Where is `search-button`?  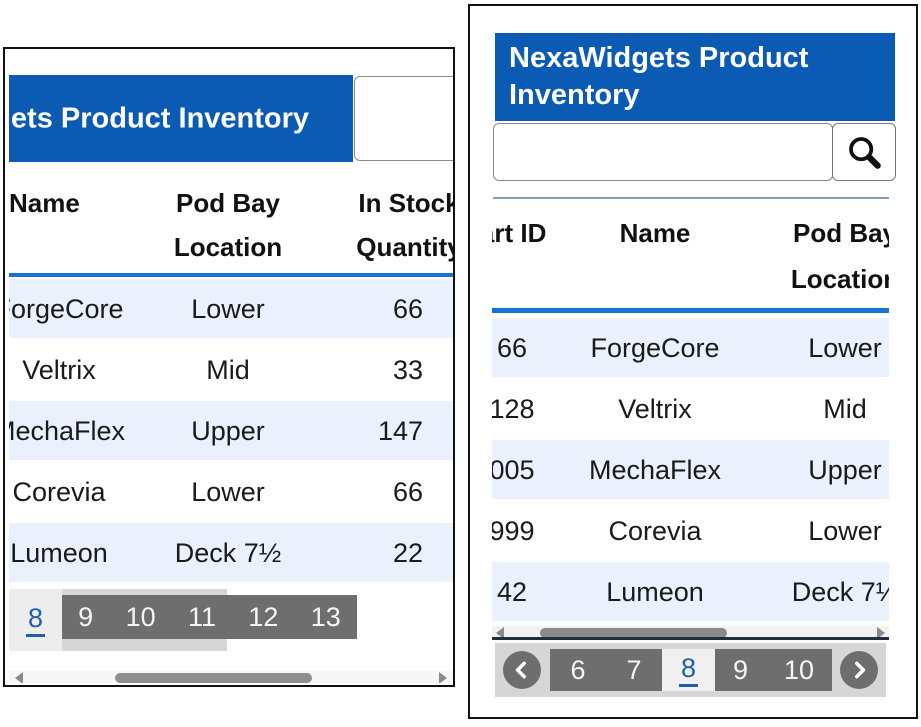
search-button is located at coordinates (864, 152).